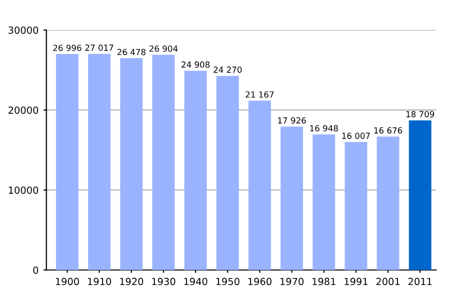 This screenshot has width=464, height=300. Describe the element at coordinates (292, 282) in the screenshot. I see `x-tick-label: 1970` at that location.